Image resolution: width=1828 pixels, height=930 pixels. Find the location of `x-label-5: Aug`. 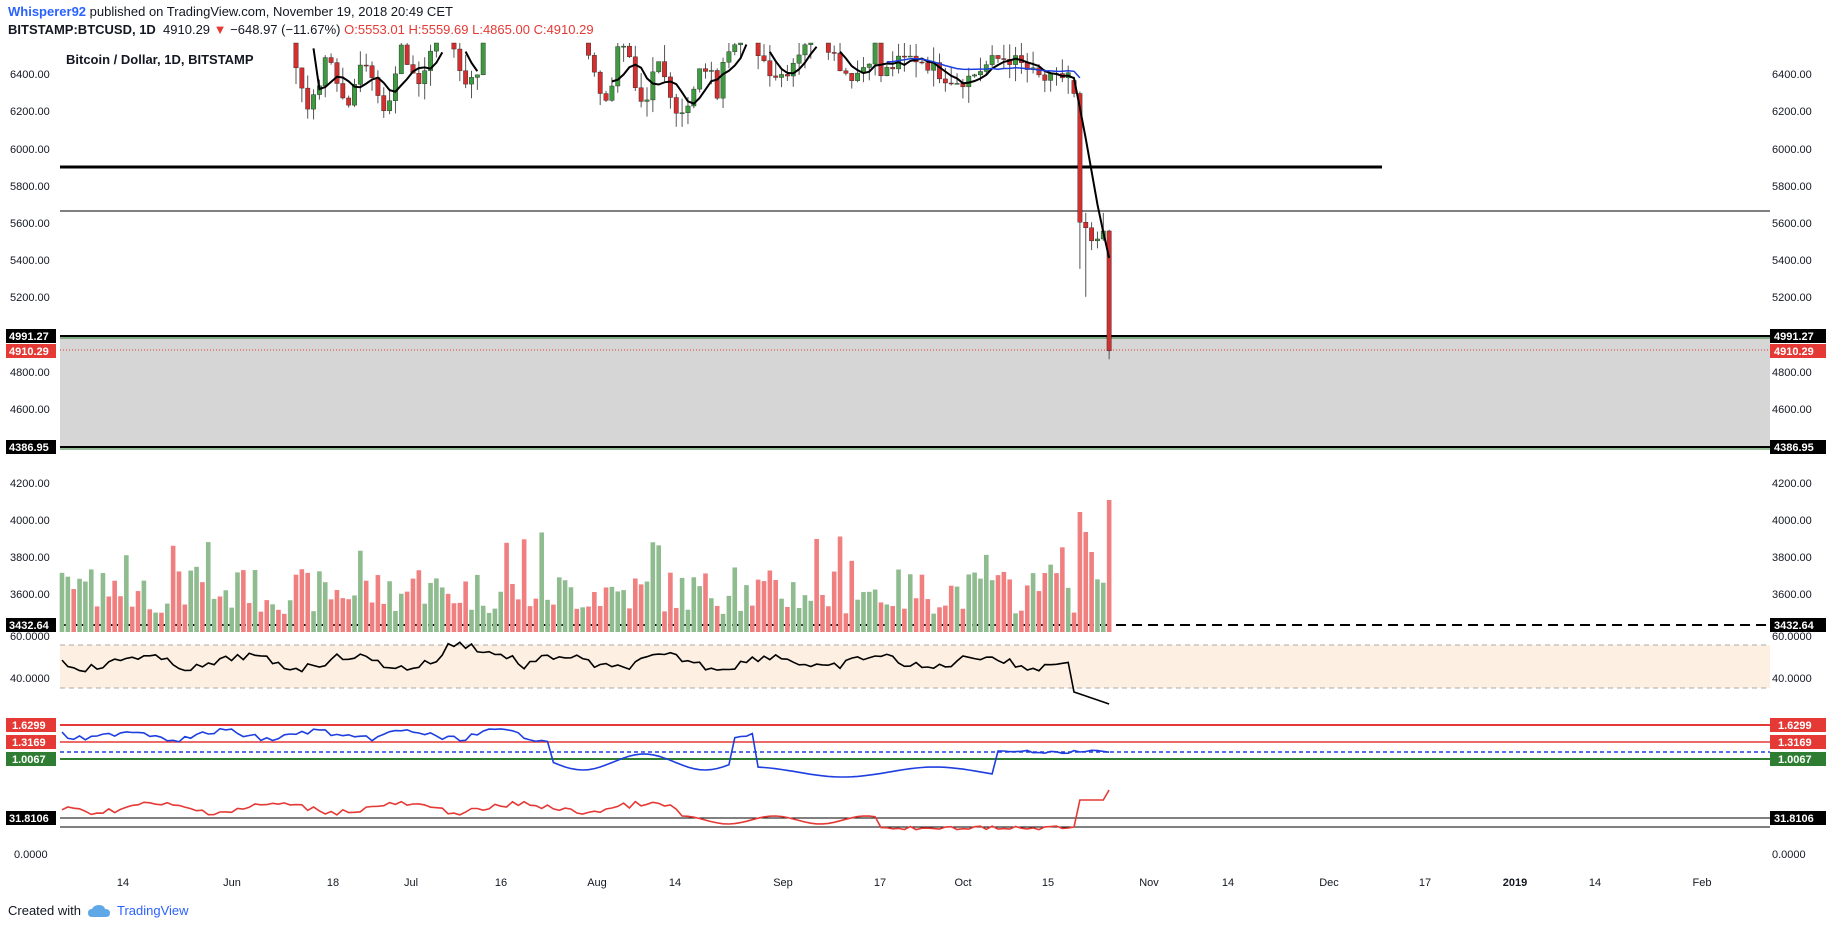

x-label-5: Aug is located at coordinates (597, 883).